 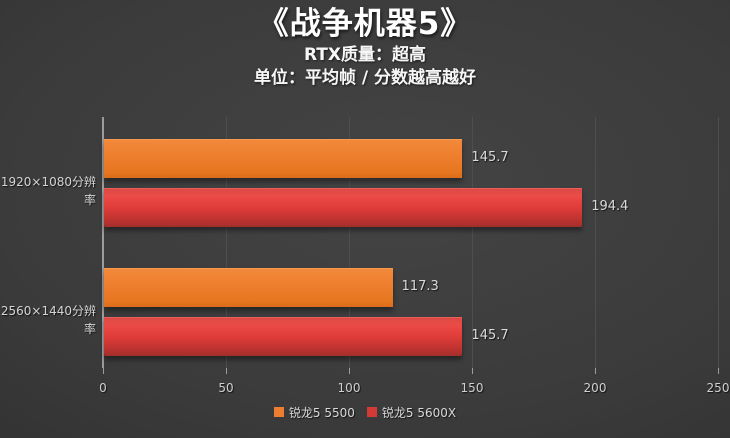 What do you see at coordinates (365, 412) in the screenshot?
I see `chart-legend: 锐龙5 5500 锐龙5 5600X` at bounding box center [365, 412].